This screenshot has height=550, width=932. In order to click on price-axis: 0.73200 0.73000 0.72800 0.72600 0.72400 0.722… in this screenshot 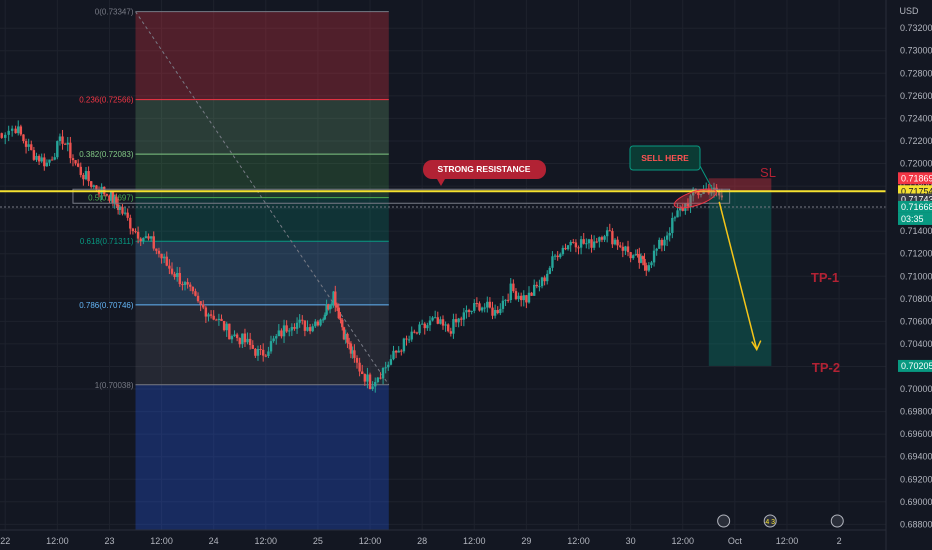, I will do `click(908, 275)`.